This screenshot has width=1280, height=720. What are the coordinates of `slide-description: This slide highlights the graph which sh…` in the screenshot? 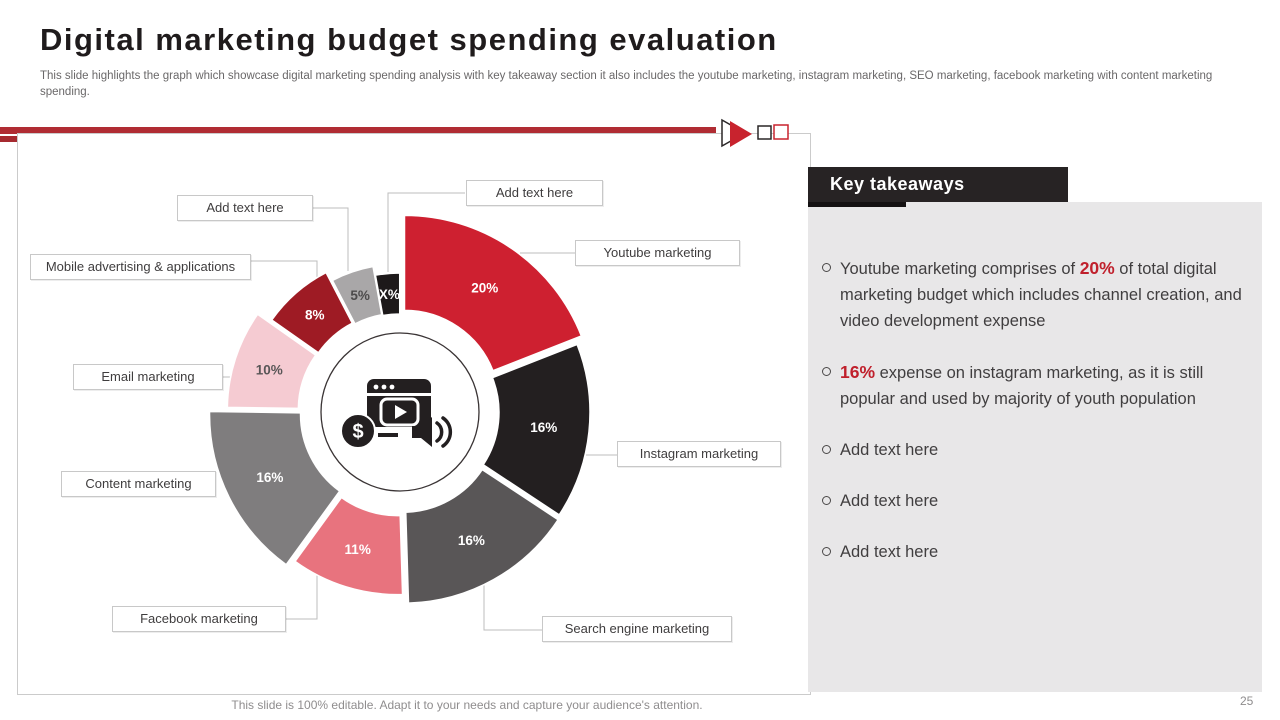 It's located at (626, 84).